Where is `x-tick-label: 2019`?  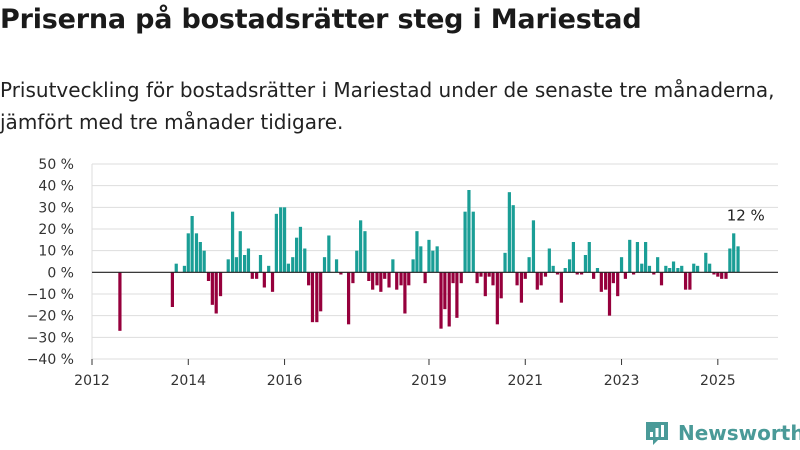 x-tick-label: 2019 is located at coordinates (429, 381).